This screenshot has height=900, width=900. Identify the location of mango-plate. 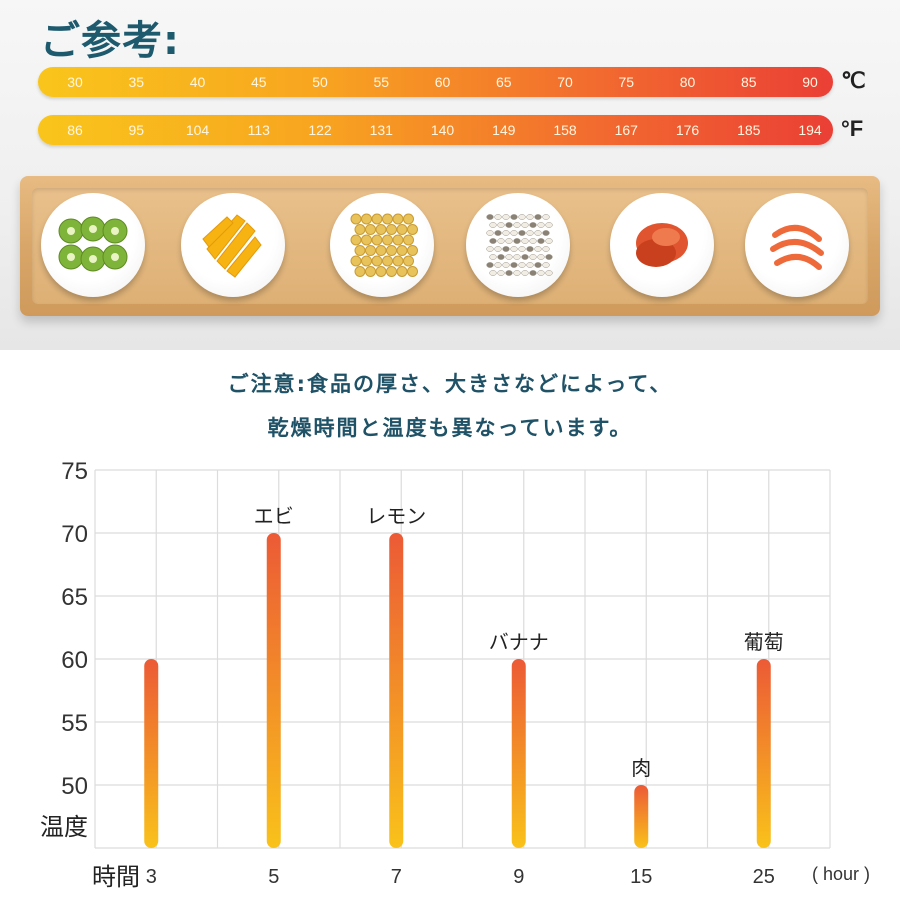
(233, 245).